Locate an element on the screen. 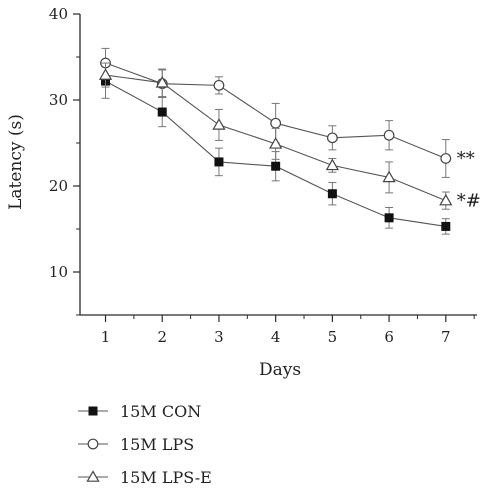 The height and width of the screenshot is (500, 492). legend: 15M CON 15M LPS 15M LPS-E is located at coordinates (145, 444).